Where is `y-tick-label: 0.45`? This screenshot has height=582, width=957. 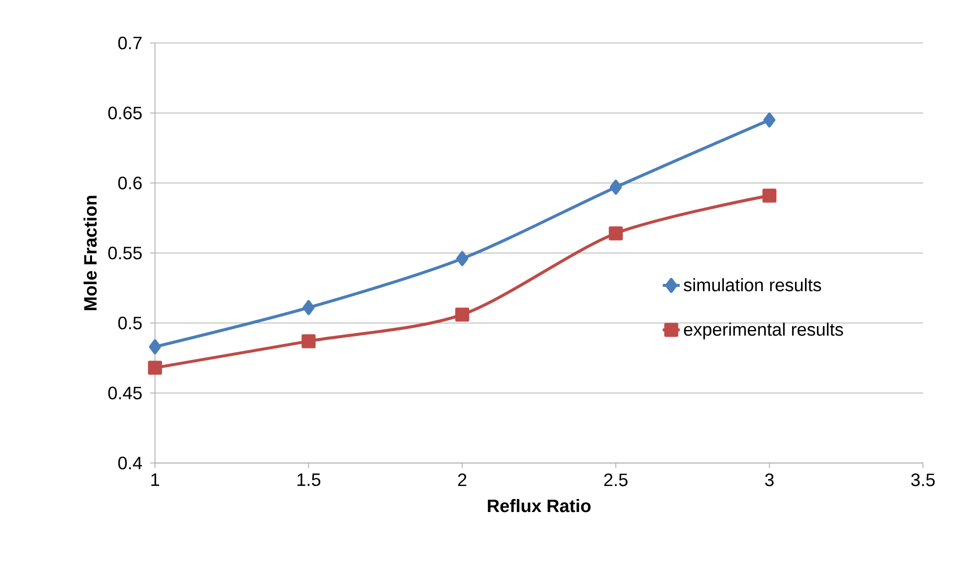
y-tick-label: 0.45 is located at coordinates (125, 393).